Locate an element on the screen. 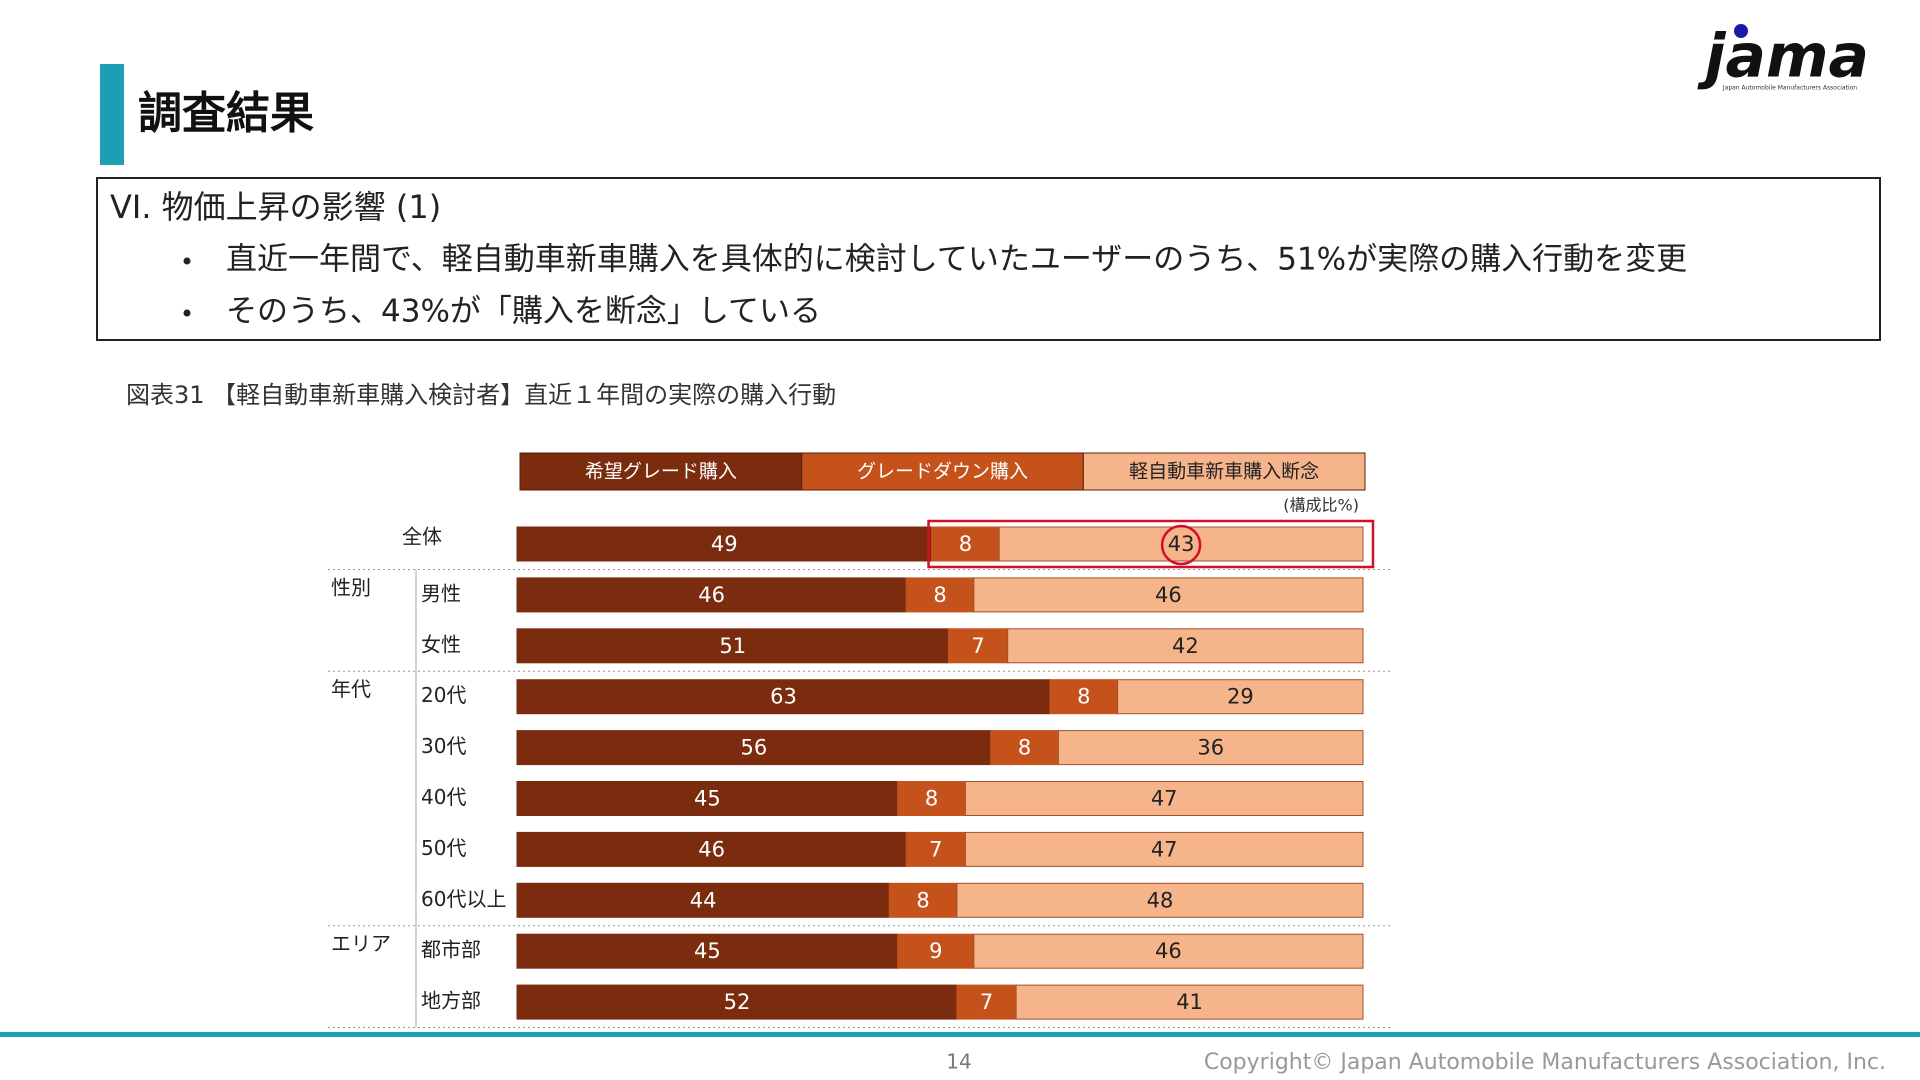 Image resolution: width=1920 pixels, height=1080 pixels. group-label: エリア is located at coordinates (361, 944).